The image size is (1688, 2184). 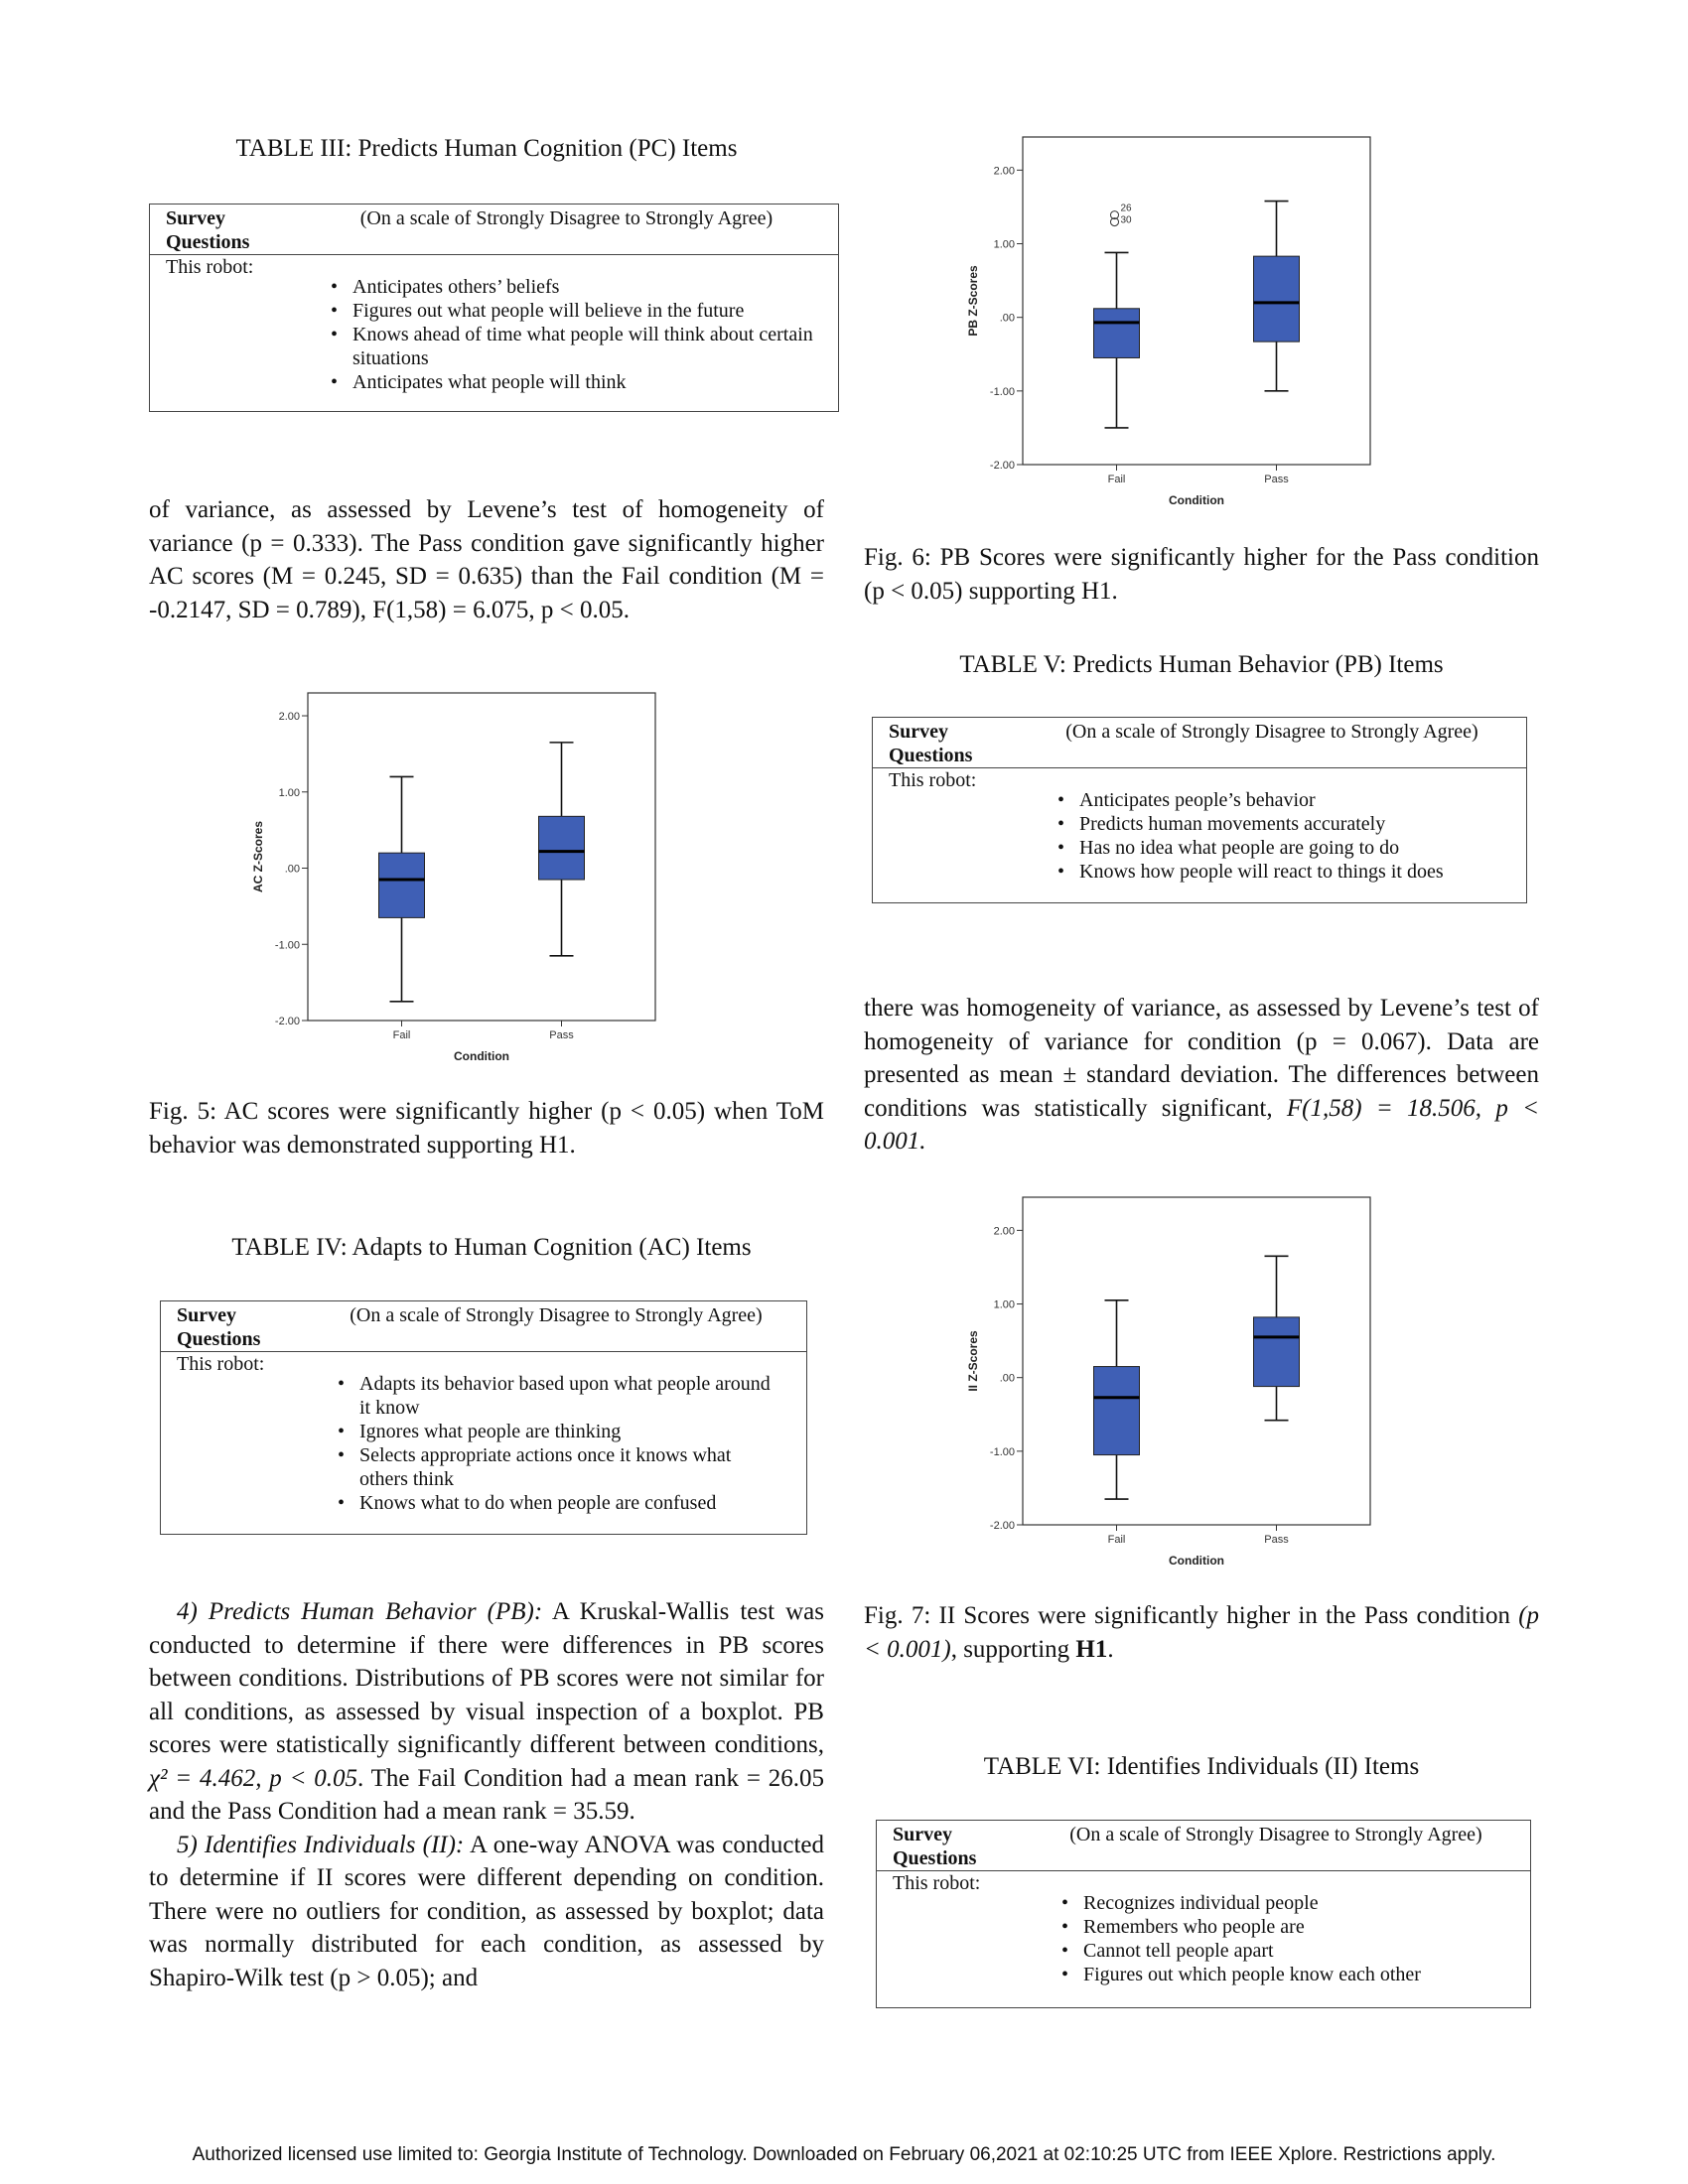 I want to click on table5-col-questions: Survey Questions, so click(x=958, y=743).